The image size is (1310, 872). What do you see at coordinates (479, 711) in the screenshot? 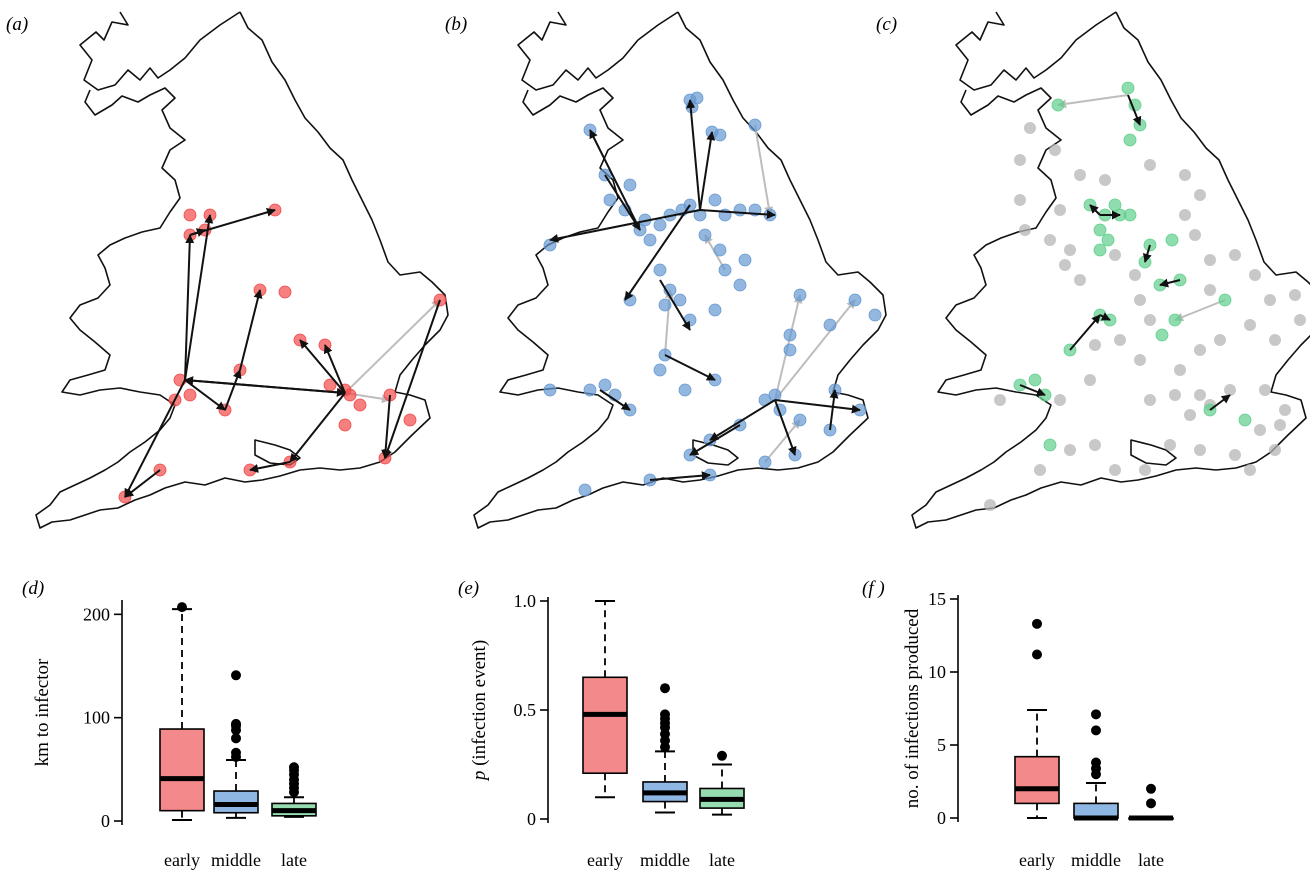
I see `y-axis-title: p (infection event)` at bounding box center [479, 711].